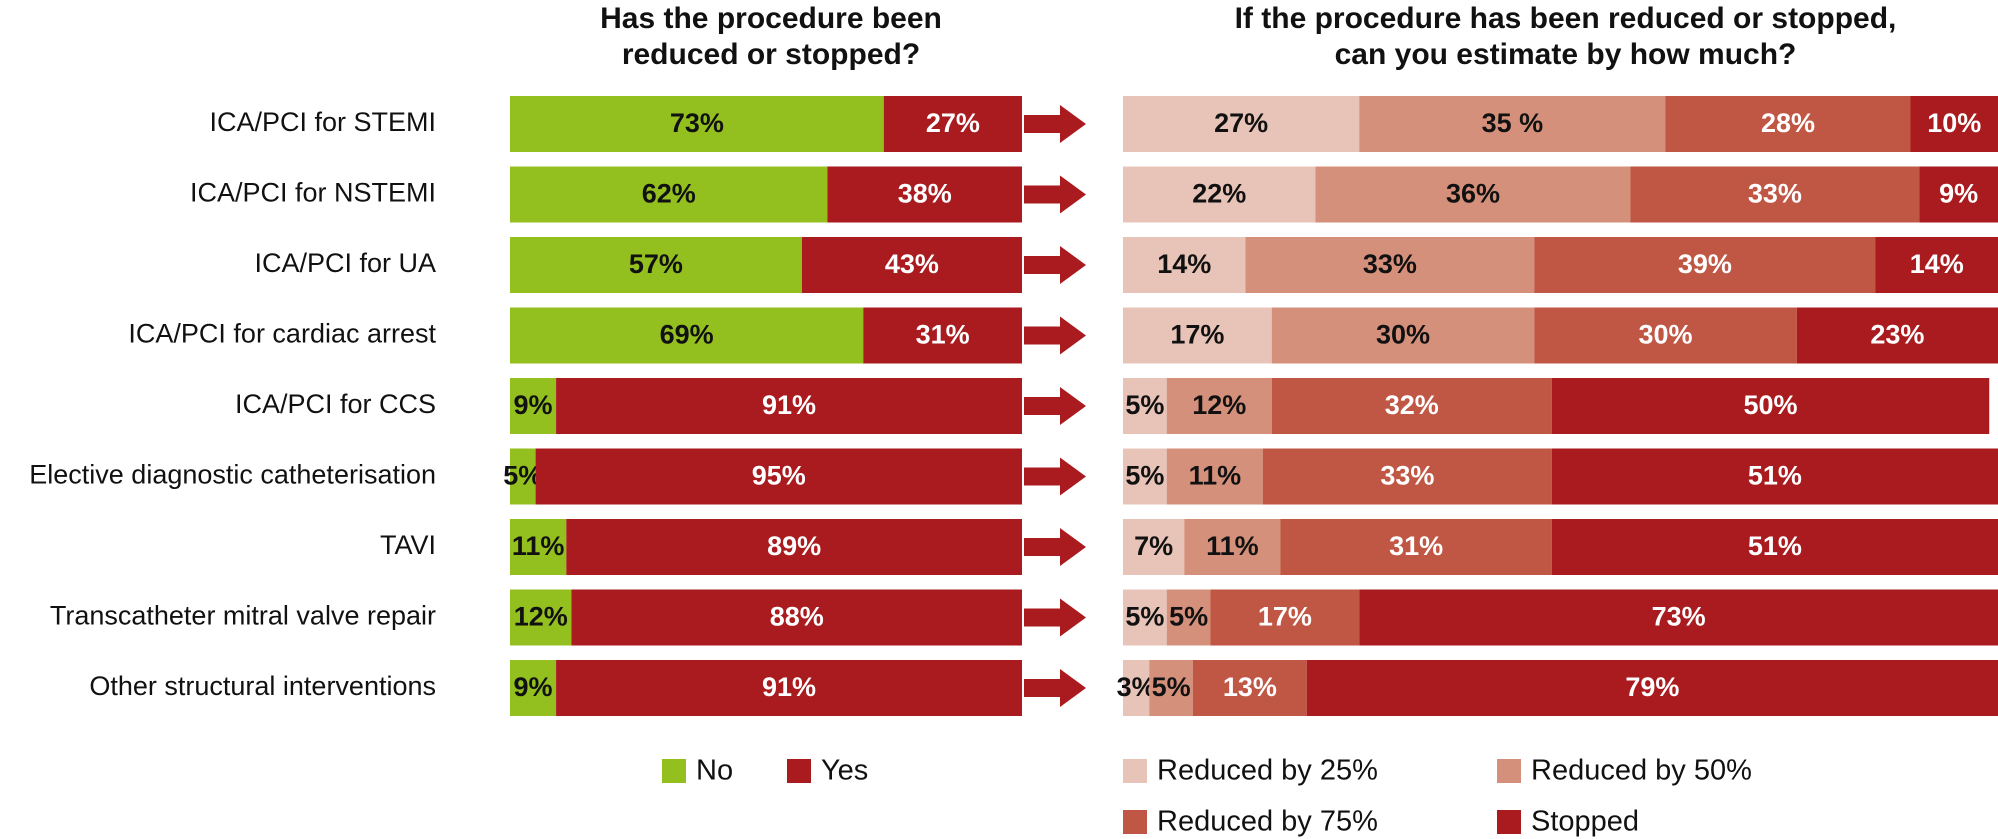  I want to click on left-chart-title-line: reduced or stopped?, so click(771, 54).